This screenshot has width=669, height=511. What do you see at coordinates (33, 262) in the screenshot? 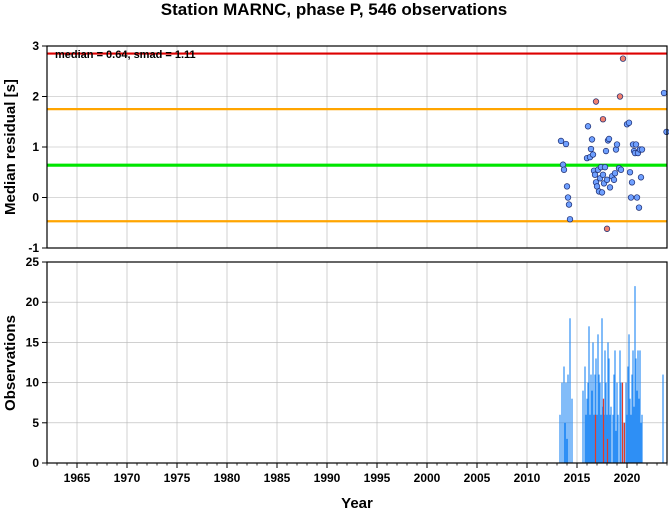
I see `y-tick-label: 25` at bounding box center [33, 262].